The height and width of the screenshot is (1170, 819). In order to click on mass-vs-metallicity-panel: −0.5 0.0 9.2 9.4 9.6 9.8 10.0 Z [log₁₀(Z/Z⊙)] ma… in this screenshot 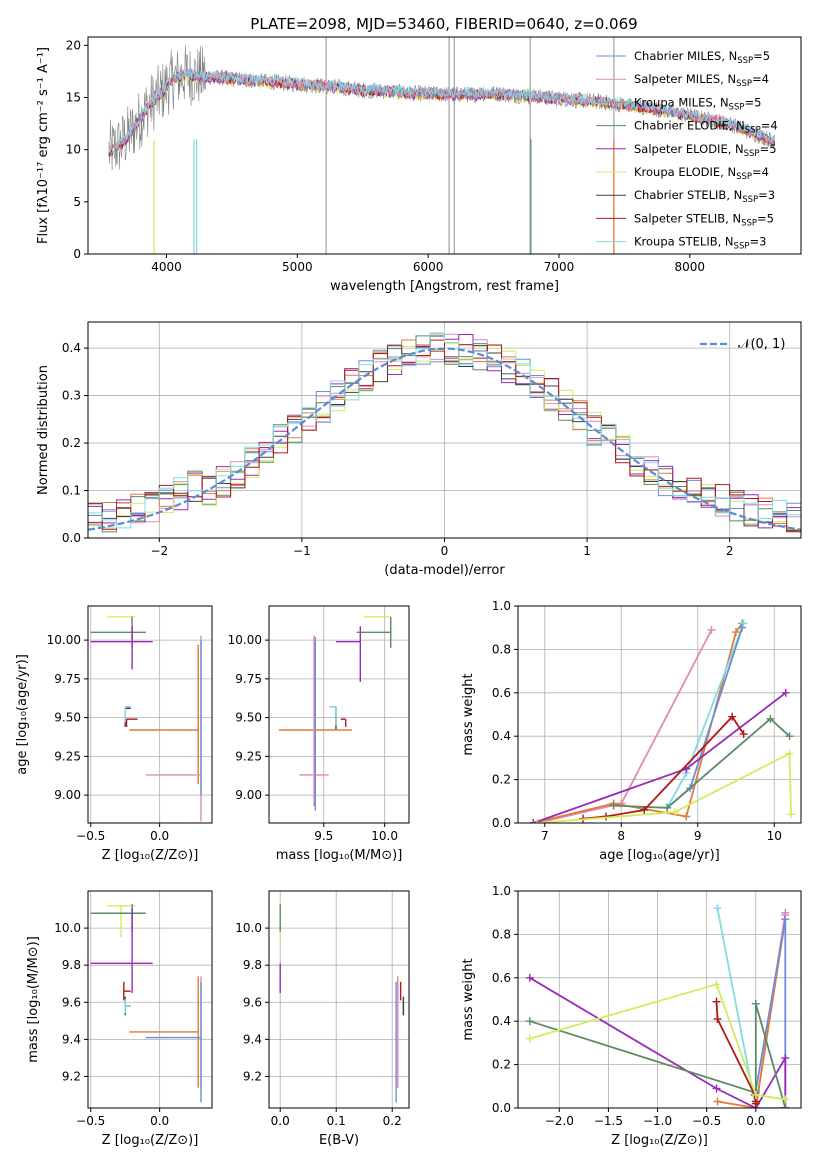, I will do `click(119, 1019)`.